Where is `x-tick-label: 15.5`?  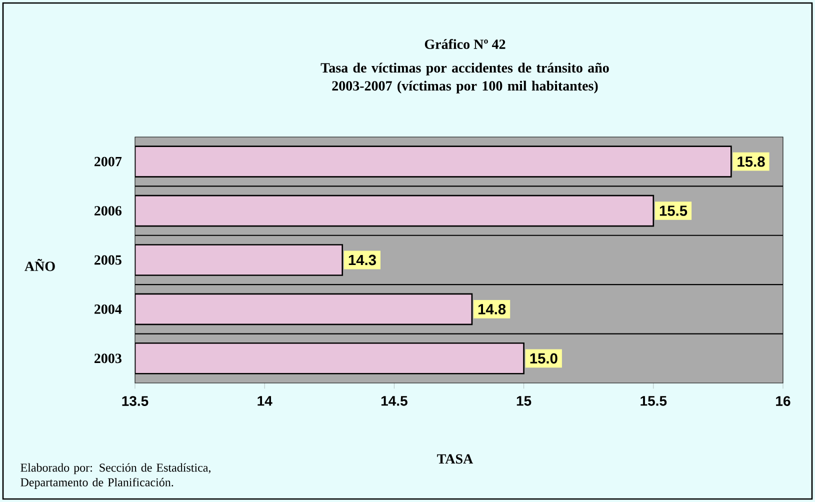
x-tick-label: 15.5 is located at coordinates (653, 401).